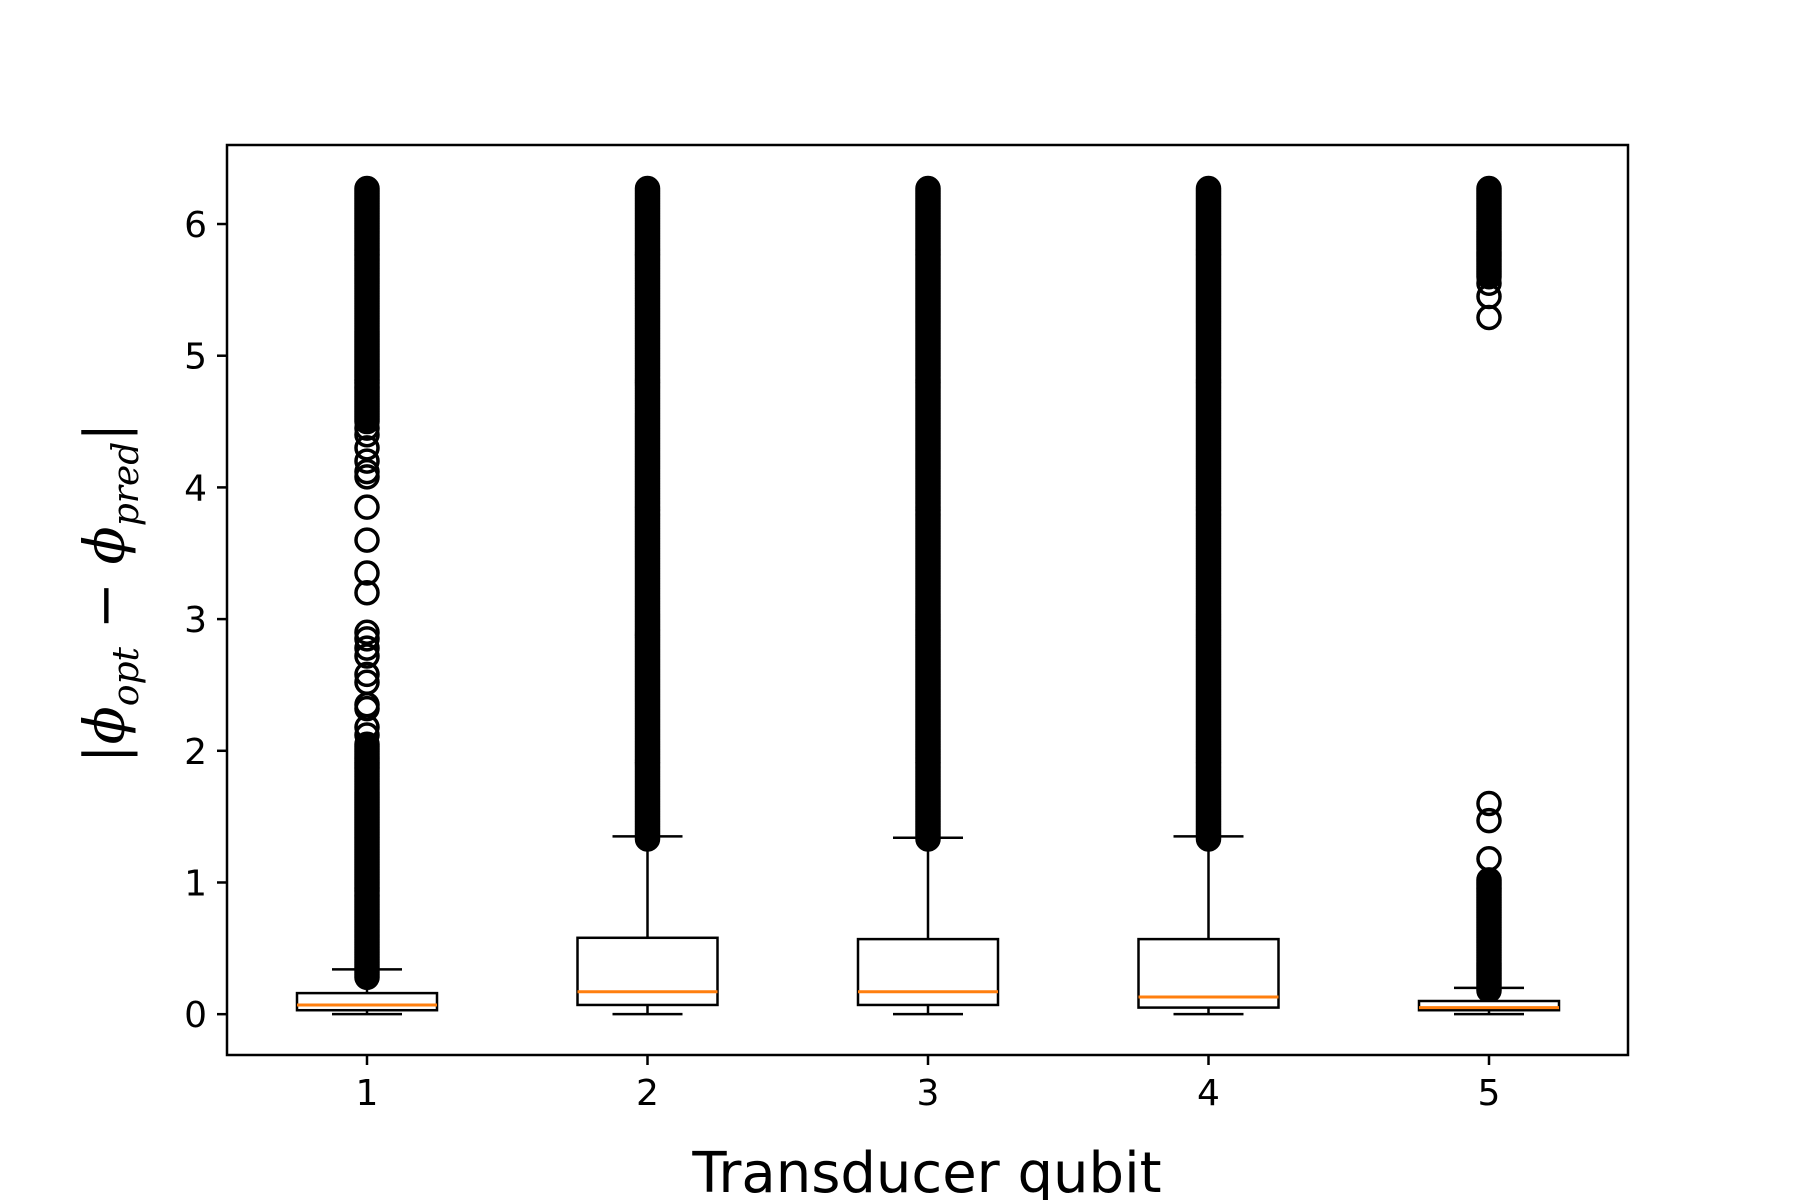 This screenshot has height=1200, width=1800. What do you see at coordinates (195, 1015) in the screenshot?
I see `y-tick-label: 0` at bounding box center [195, 1015].